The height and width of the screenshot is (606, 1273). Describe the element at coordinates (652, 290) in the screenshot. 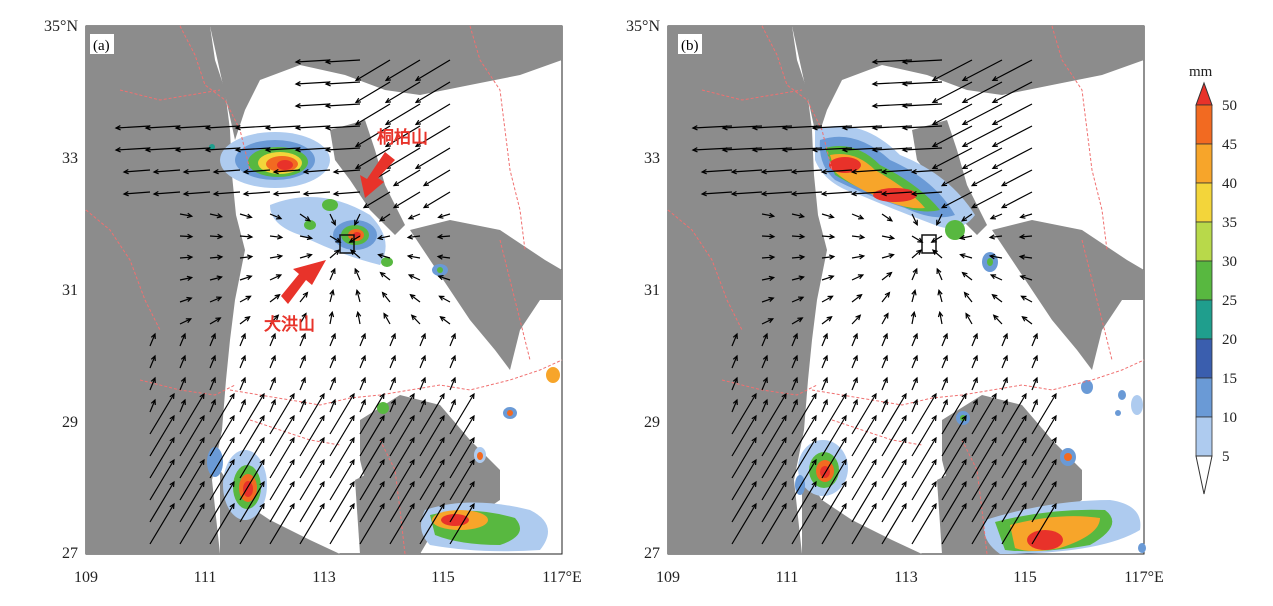

I see `y-tick-label: 31` at that location.